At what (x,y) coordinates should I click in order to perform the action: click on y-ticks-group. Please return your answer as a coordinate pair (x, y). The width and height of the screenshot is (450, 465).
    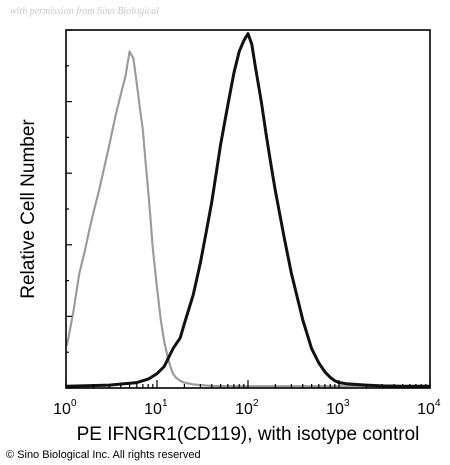
    Looking at the image, I should click on (69, 209).